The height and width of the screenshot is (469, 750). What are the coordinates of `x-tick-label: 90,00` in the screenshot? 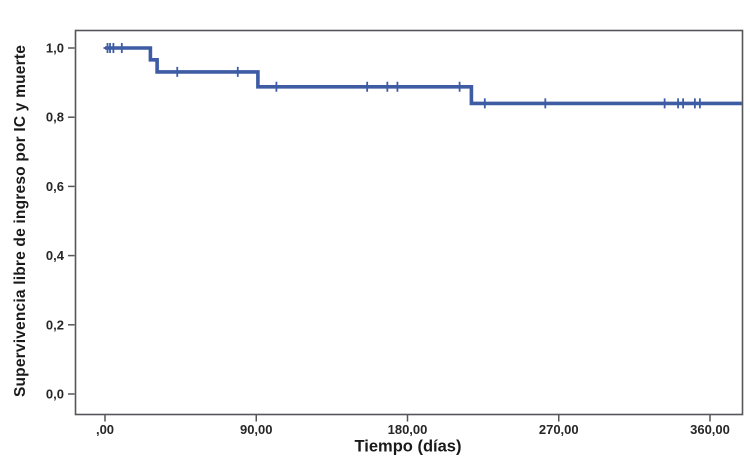 It's located at (256, 429).